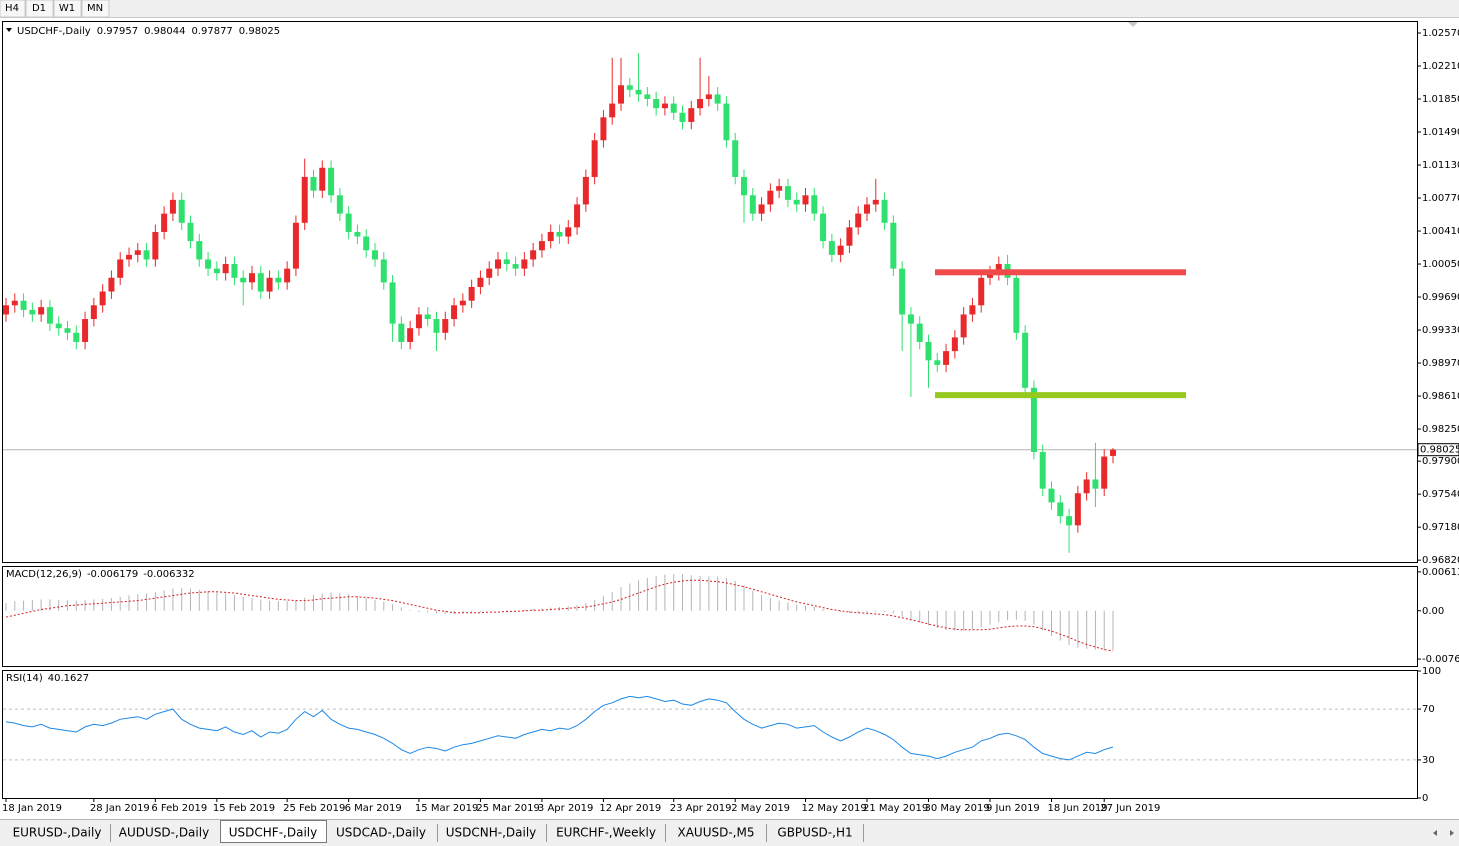  I want to click on shift-marker, so click(1133, 24).